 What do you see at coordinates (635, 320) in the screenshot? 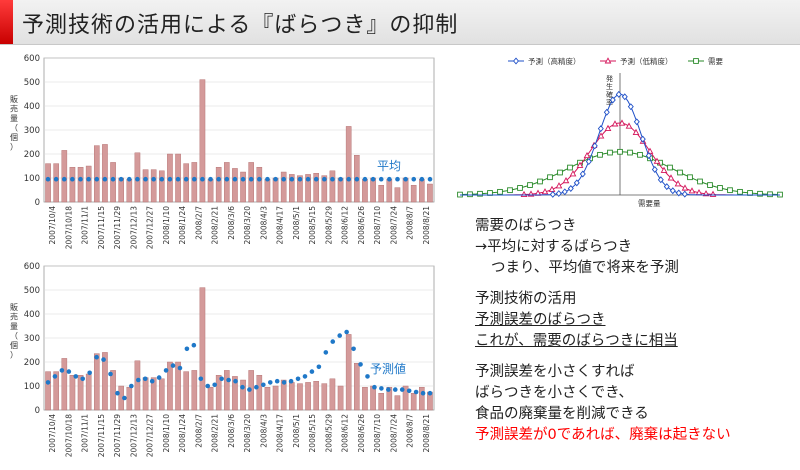
I see `paragraph-forecast-use: 予測技術の活用 予測誤差のばらつき これが、需要のばらつきに相当` at bounding box center [635, 320].